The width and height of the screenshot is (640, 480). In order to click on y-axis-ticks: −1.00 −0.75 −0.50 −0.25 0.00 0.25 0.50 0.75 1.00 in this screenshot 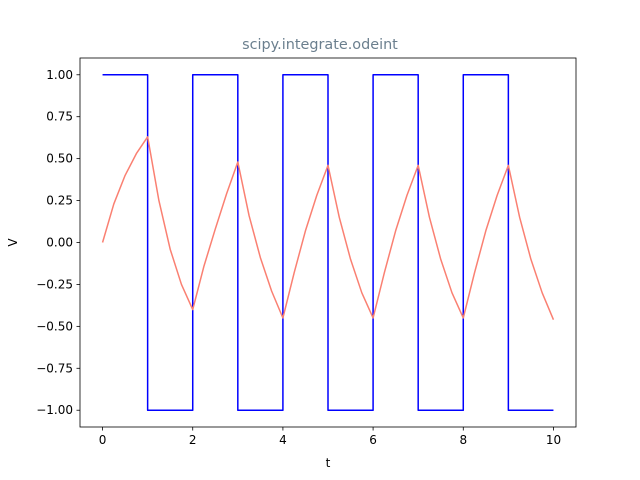, I will do `click(58, 242)`.